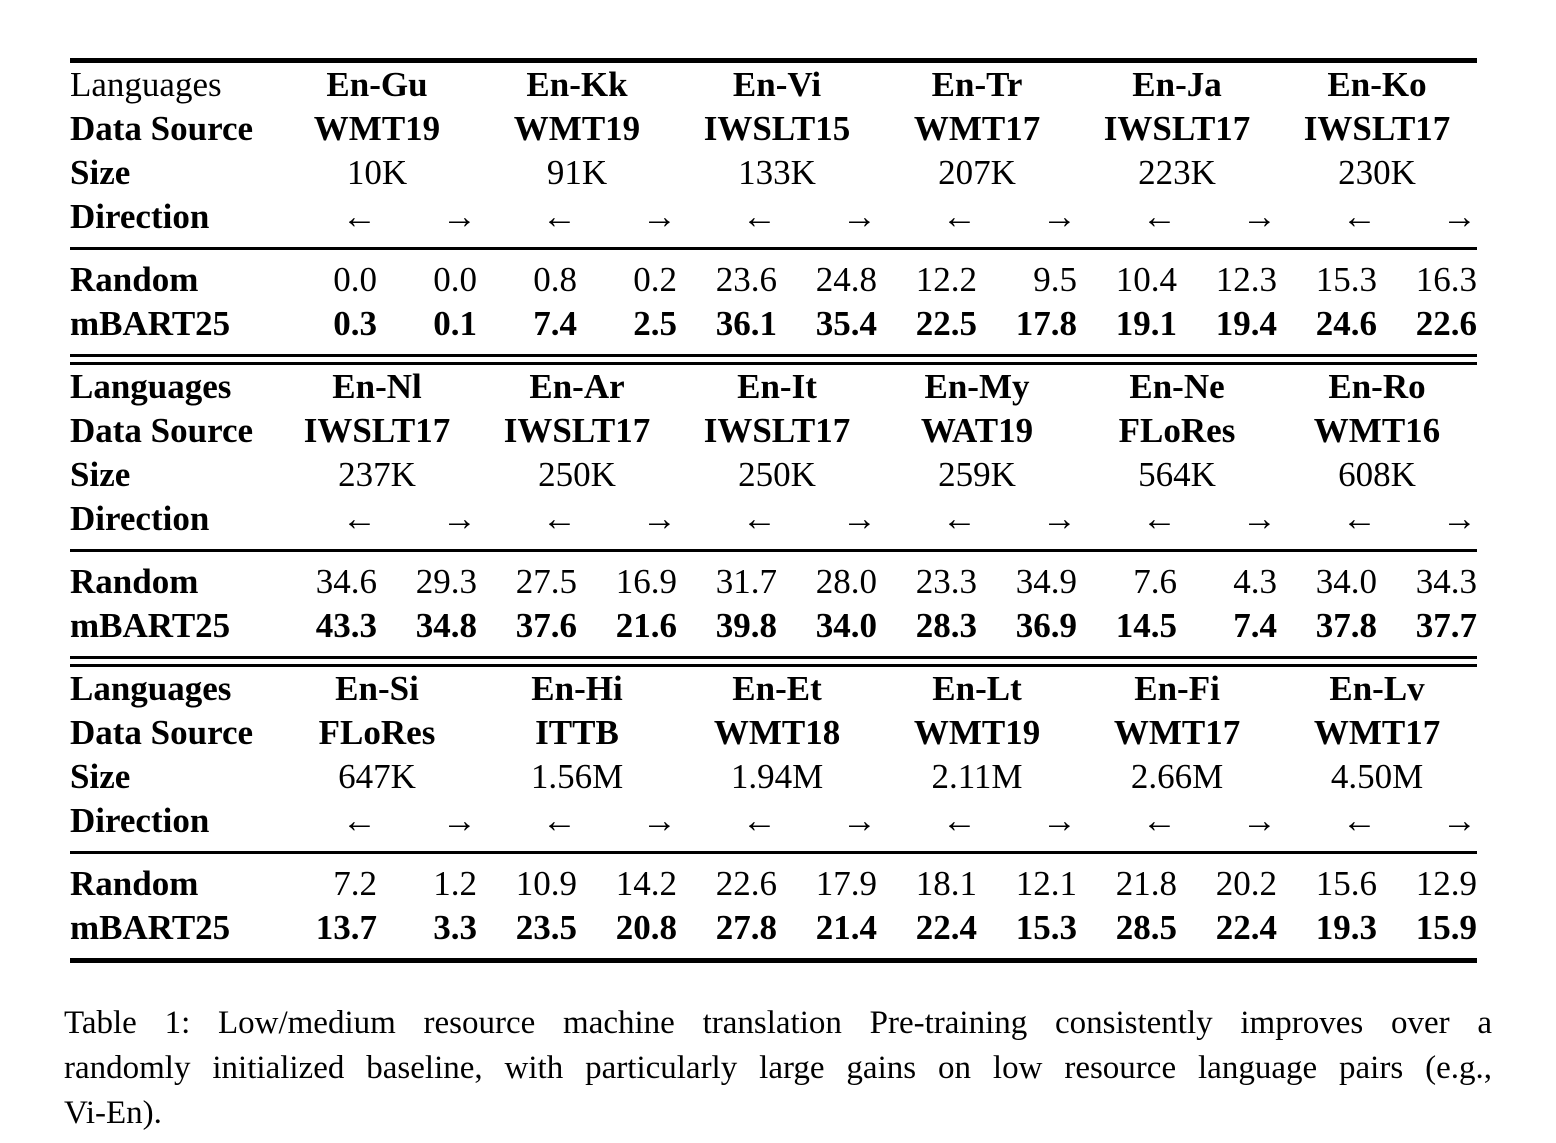 This screenshot has height=1143, width=1556. I want to click on size: Size 237K 250K 250K 259K 564K 608K, so click(773, 475).